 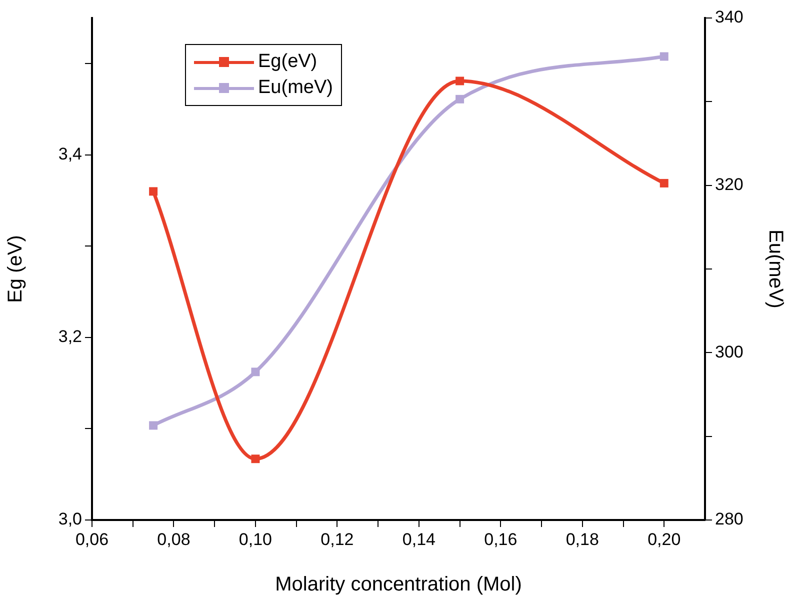 I want to click on y-tick-label: 3,4, so click(x=70, y=154).